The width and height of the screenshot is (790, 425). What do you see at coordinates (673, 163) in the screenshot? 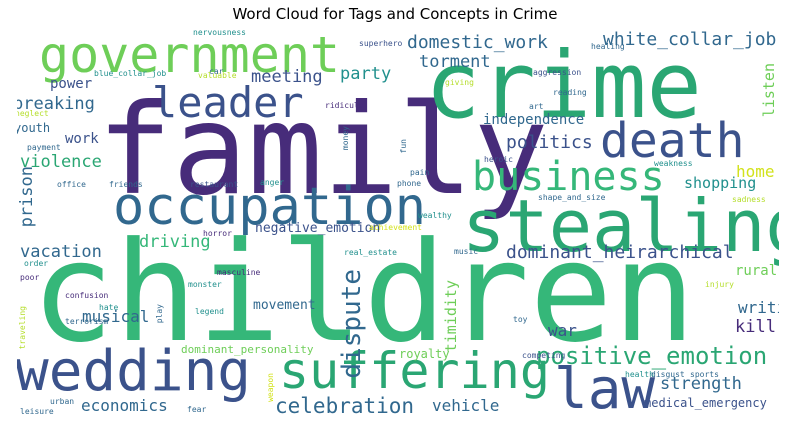
I see `word-weakness: weakness` at bounding box center [673, 163].